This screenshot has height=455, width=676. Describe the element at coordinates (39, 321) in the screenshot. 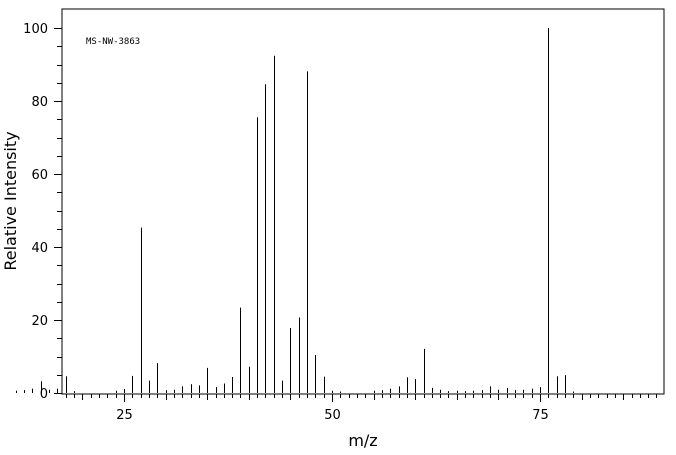

I see `y-tick-label: 20` at that location.